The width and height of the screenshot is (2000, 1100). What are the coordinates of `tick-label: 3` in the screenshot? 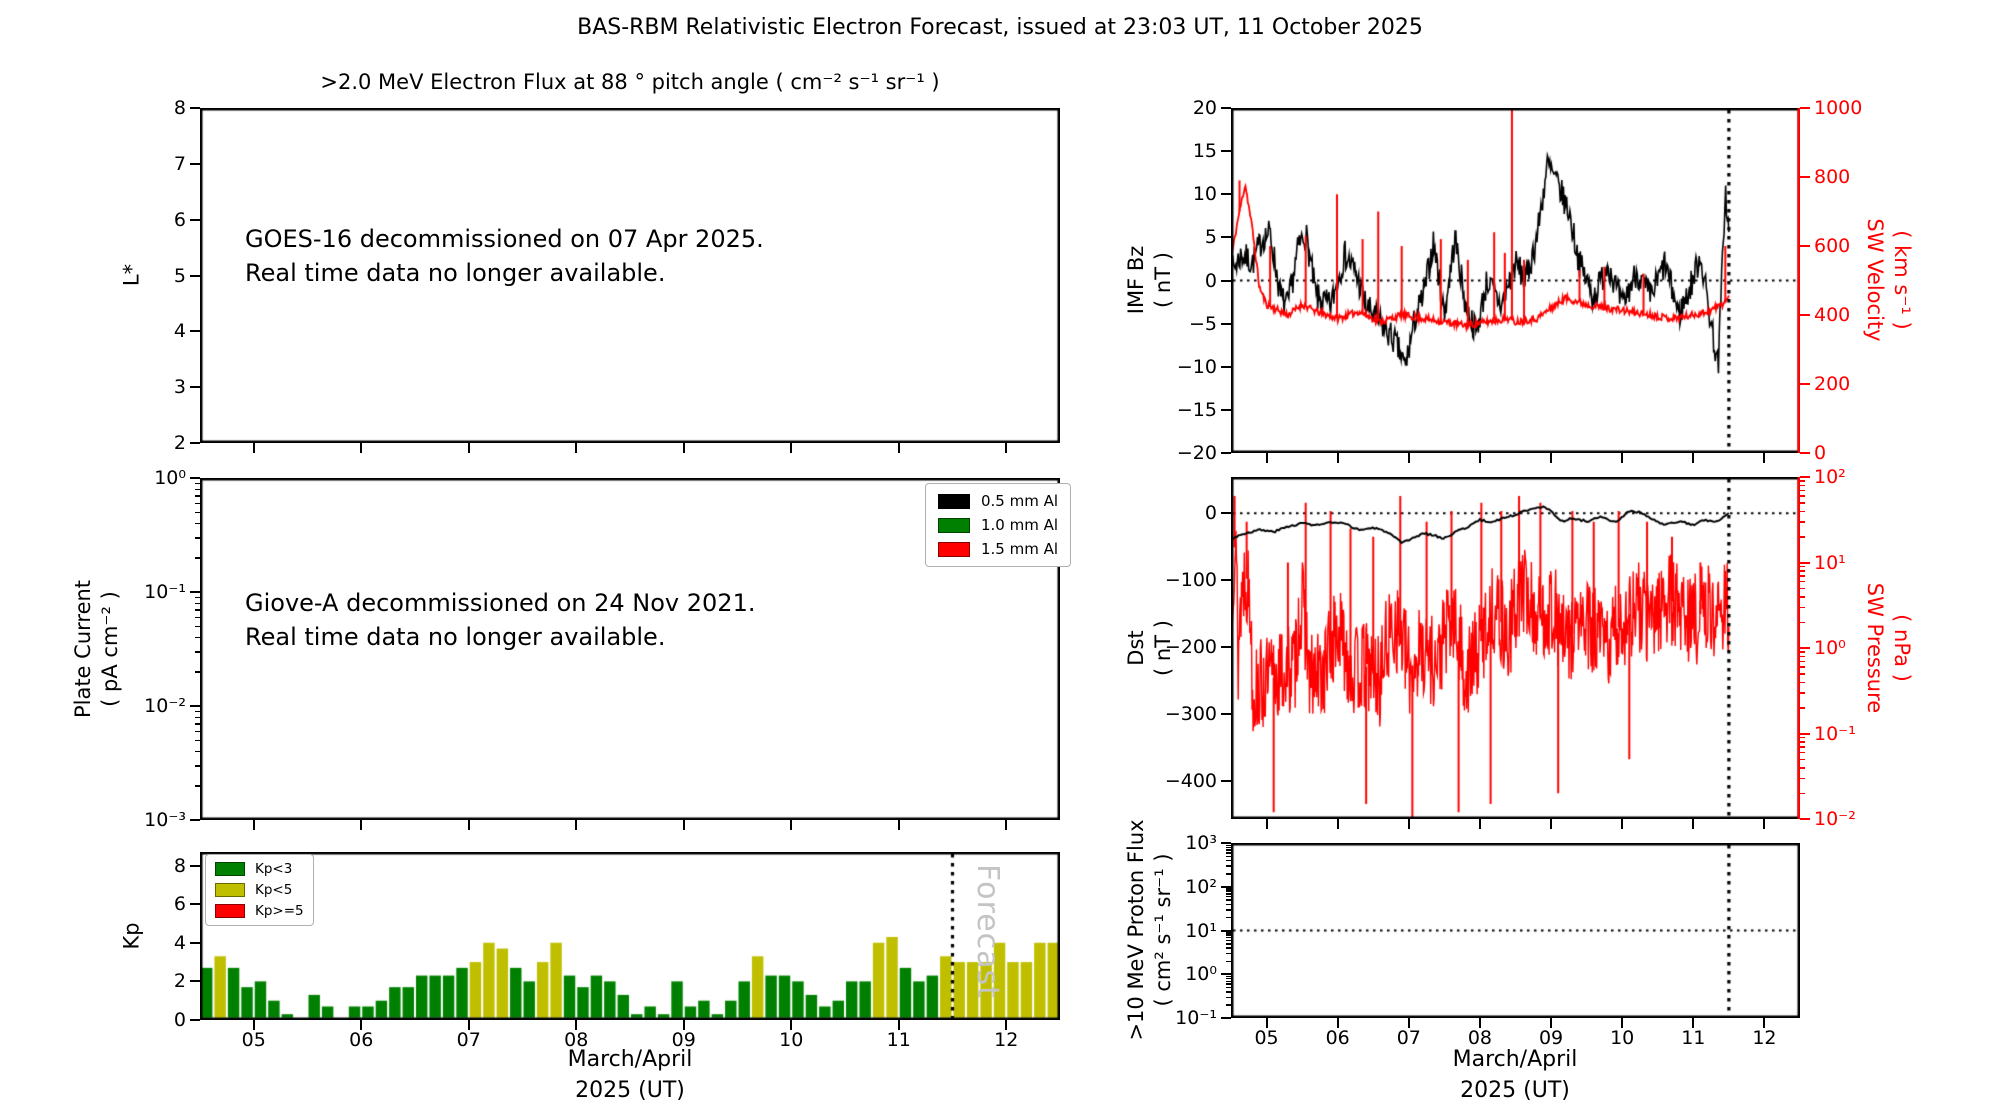 It's located at (179, 387).